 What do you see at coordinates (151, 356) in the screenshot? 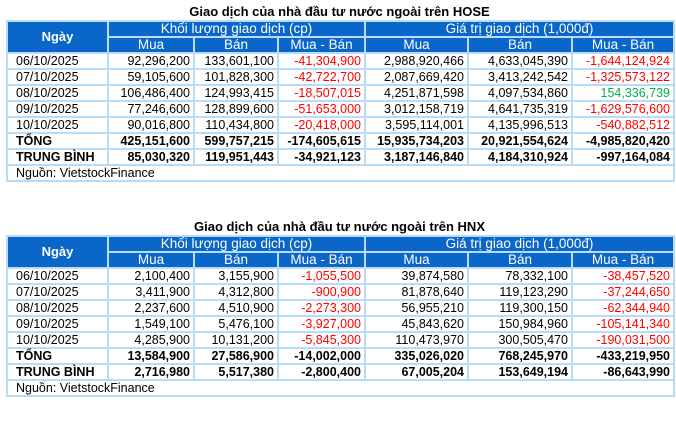
I see `cell: 13,584,900` at bounding box center [151, 356].